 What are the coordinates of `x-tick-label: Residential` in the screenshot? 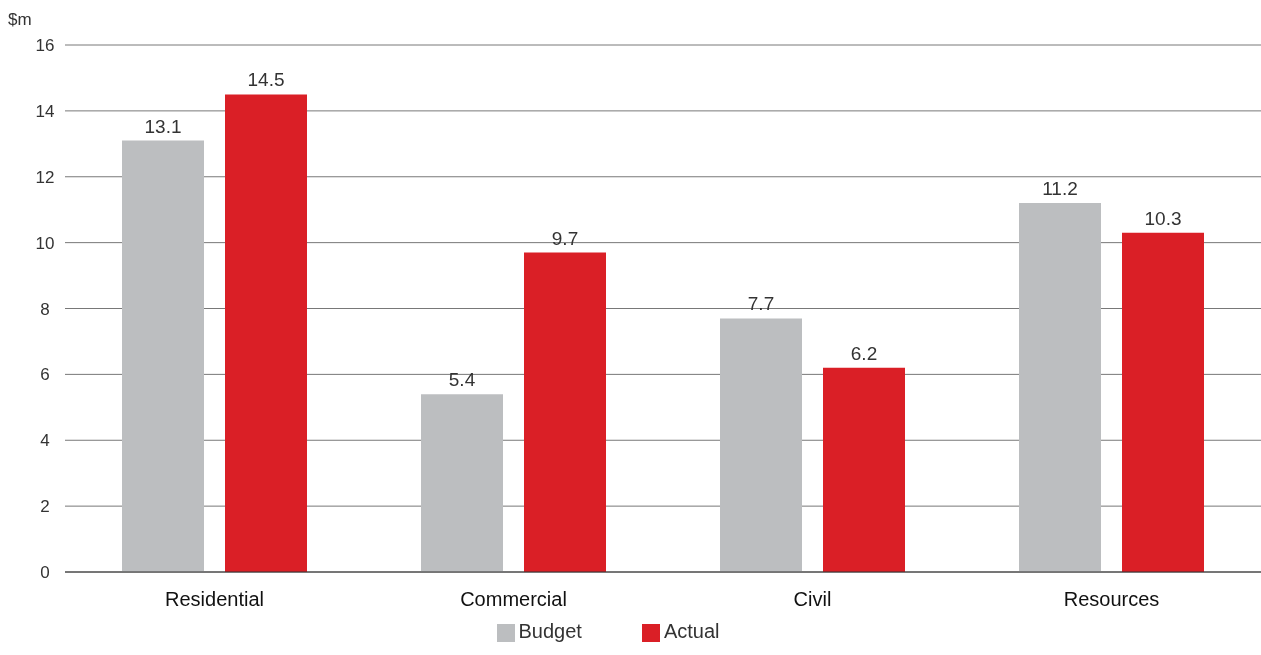 It's located at (214, 599).